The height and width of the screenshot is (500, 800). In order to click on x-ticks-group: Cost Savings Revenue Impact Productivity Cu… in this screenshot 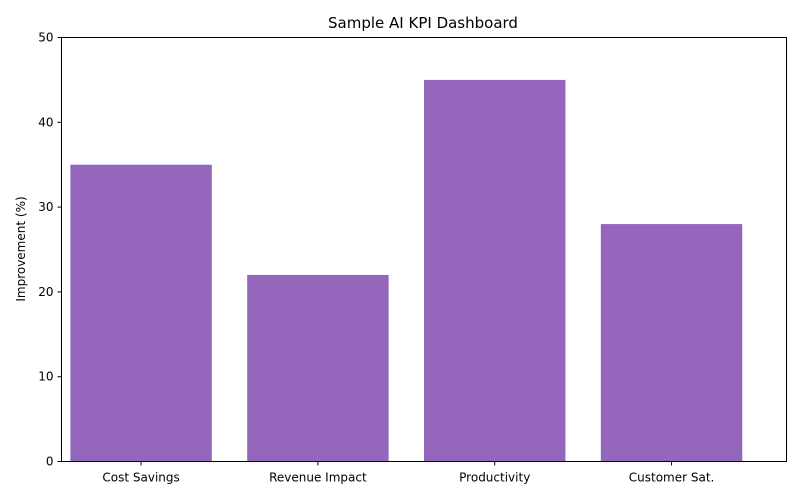, I will do `click(408, 473)`.